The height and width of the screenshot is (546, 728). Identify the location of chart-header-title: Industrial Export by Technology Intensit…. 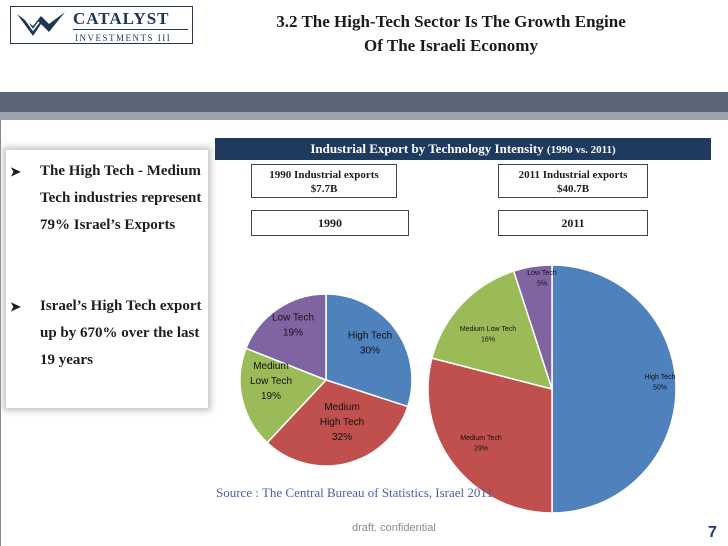
(427, 148).